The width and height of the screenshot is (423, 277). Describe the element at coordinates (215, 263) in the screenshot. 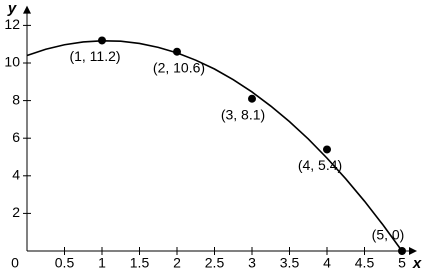

I see `x-tick-label: 2.5` at that location.